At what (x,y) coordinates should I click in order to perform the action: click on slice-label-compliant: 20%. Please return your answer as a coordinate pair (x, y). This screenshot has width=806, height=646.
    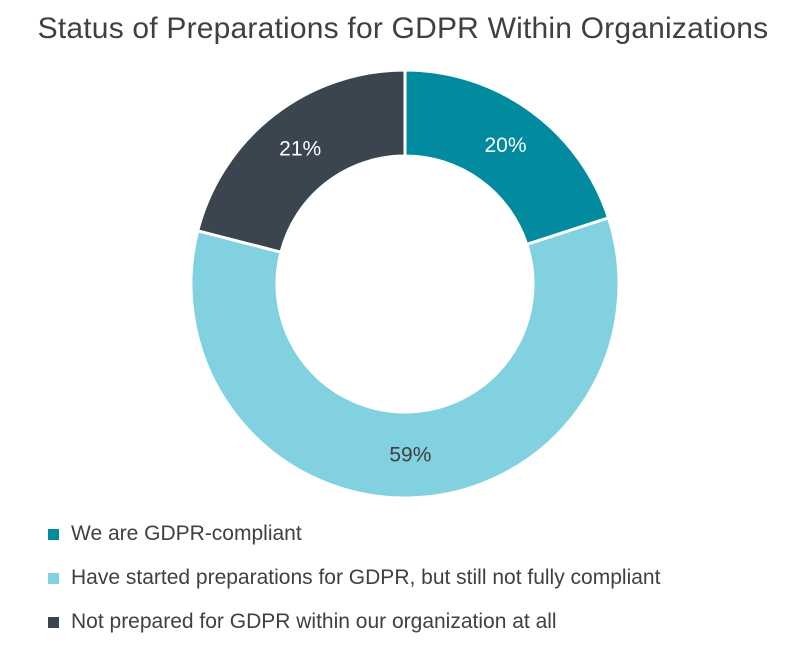
    Looking at the image, I should click on (505, 145).